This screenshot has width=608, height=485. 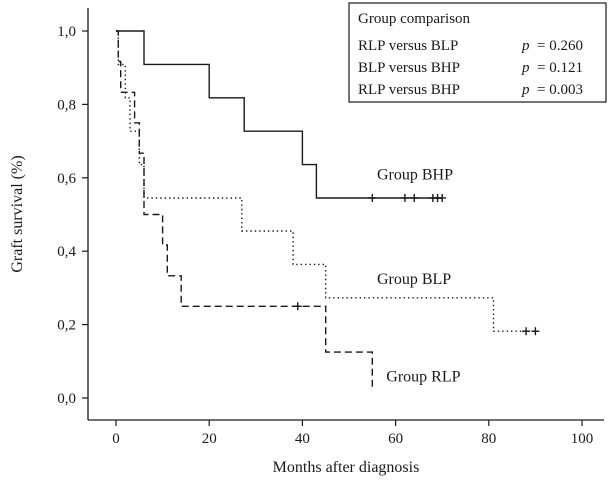 I want to click on legend-row-label: RLP versus BHP, so click(x=409, y=90).